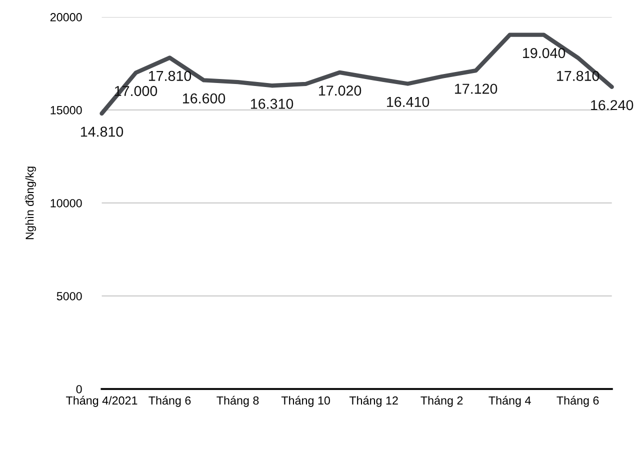 This screenshot has height=469, width=640. Describe the element at coordinates (102, 401) in the screenshot. I see `x-tick-label: Tháng 4/2021` at that location.